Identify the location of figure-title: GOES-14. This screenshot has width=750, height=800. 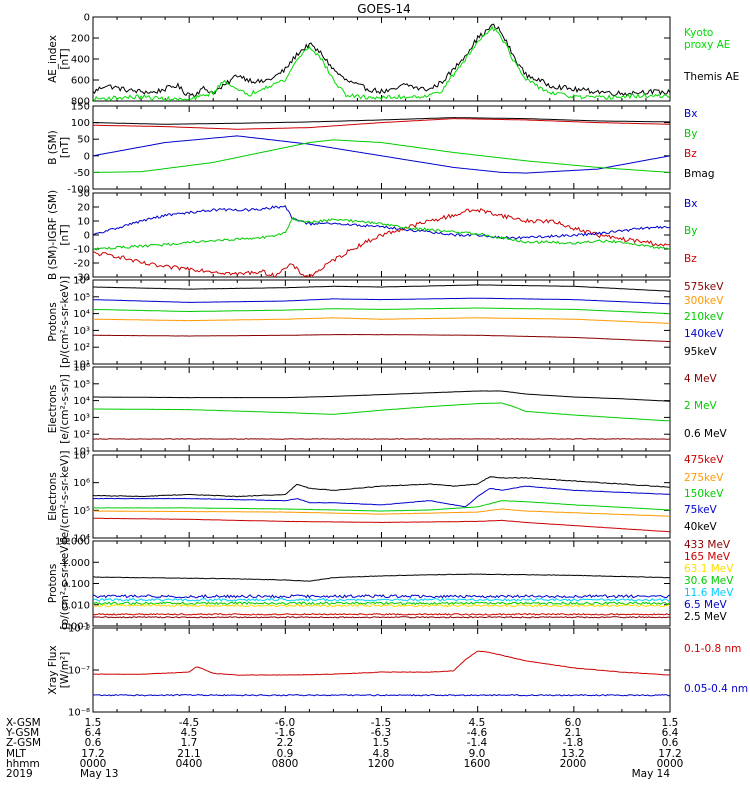
(384, 9).